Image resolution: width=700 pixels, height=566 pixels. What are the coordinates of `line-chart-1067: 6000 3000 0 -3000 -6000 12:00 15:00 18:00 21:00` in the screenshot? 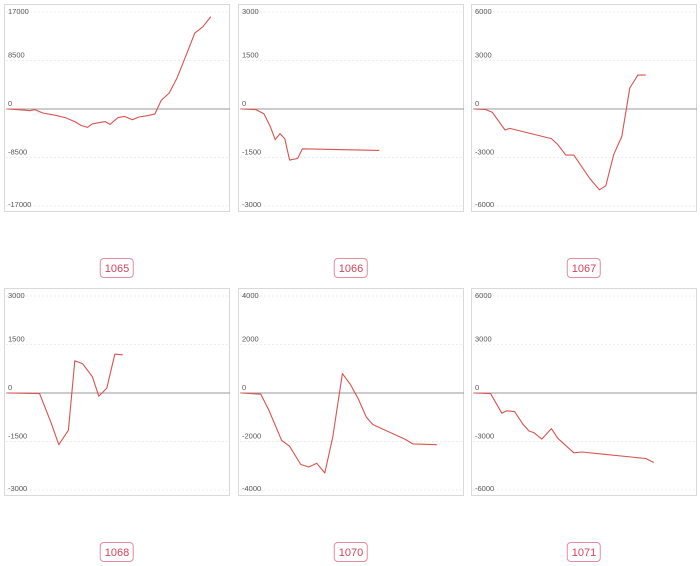 It's located at (585, 110).